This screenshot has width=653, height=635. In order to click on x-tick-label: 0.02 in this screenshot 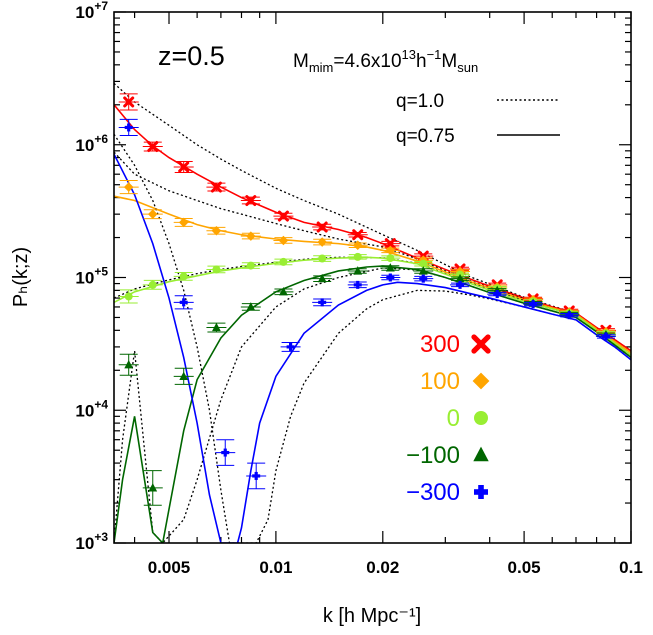, I will do `click(382, 567)`.